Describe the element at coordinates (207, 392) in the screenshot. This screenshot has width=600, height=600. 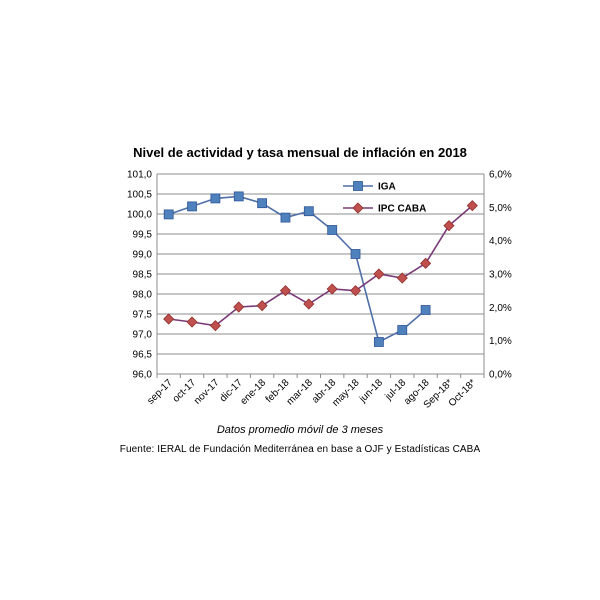
I see `x-tick-label: nov-17` at that location.